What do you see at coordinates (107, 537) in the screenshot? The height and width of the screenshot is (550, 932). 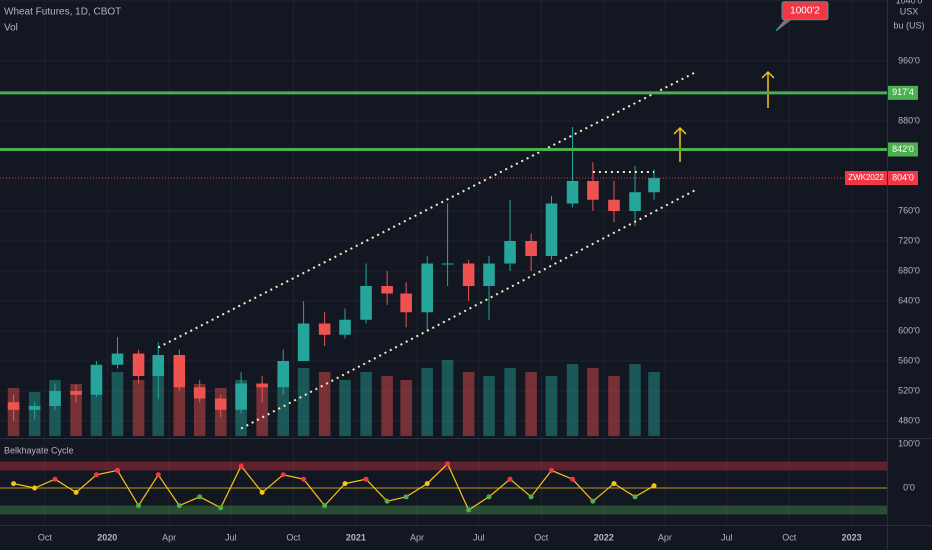 I see `x-tick-label: 2020` at bounding box center [107, 537].